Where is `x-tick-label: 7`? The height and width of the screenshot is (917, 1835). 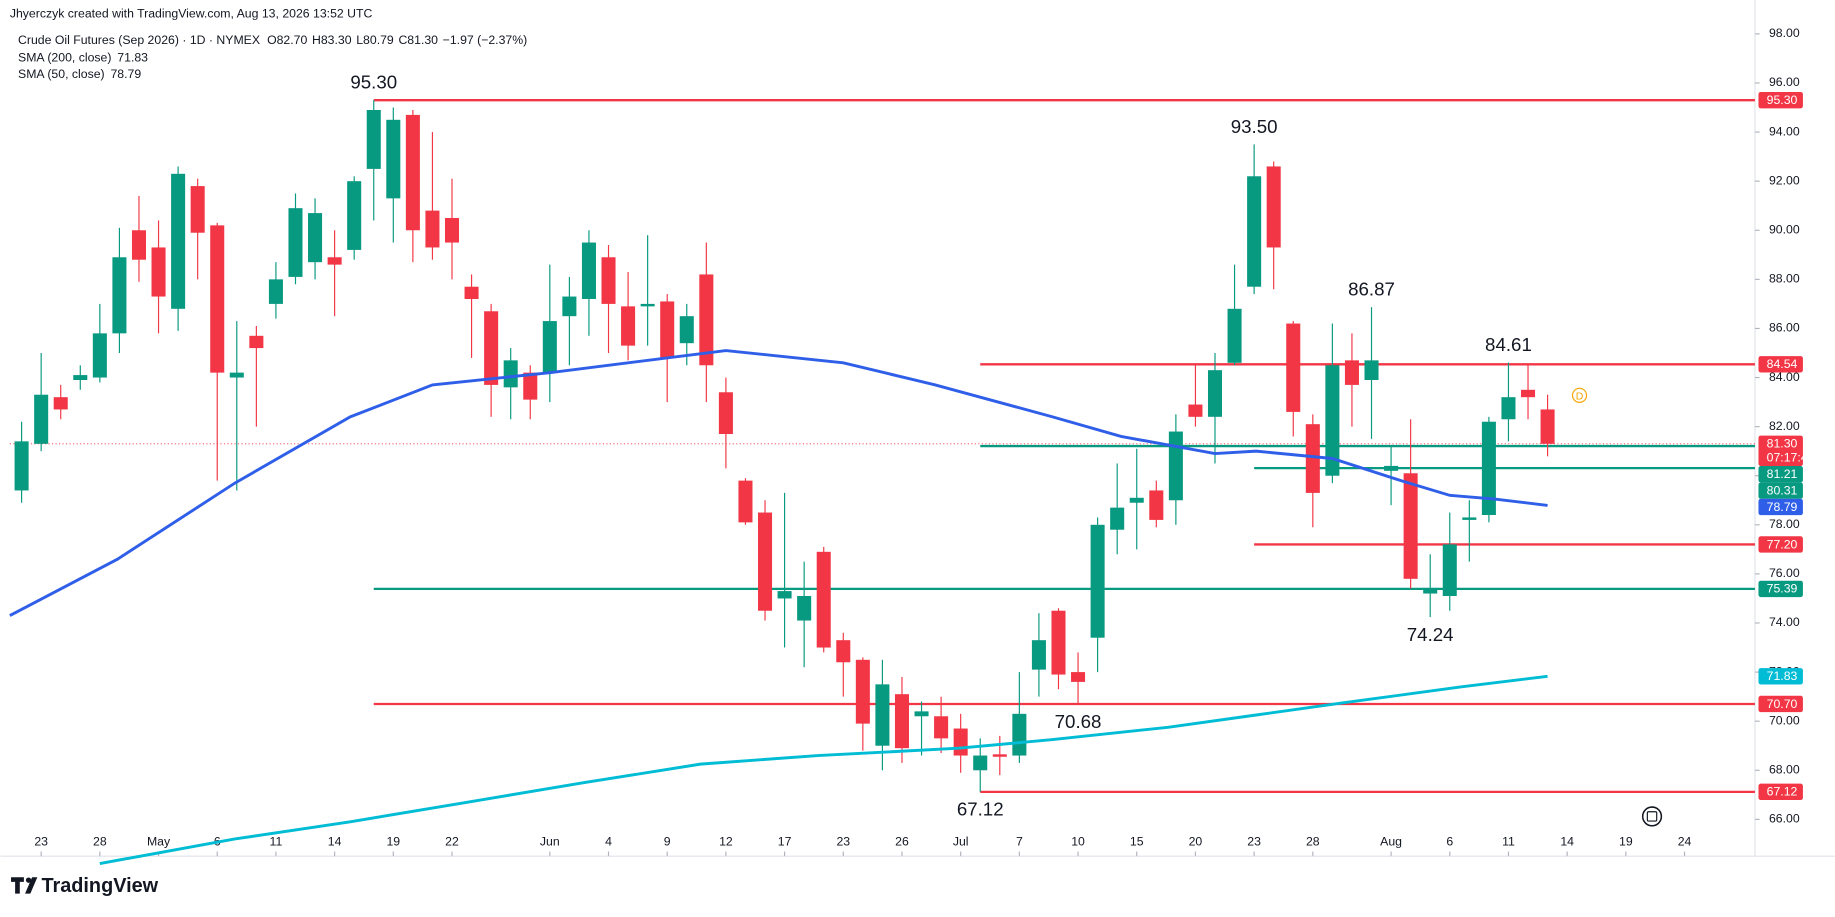
x-tick-label: 7 is located at coordinates (1019, 841).